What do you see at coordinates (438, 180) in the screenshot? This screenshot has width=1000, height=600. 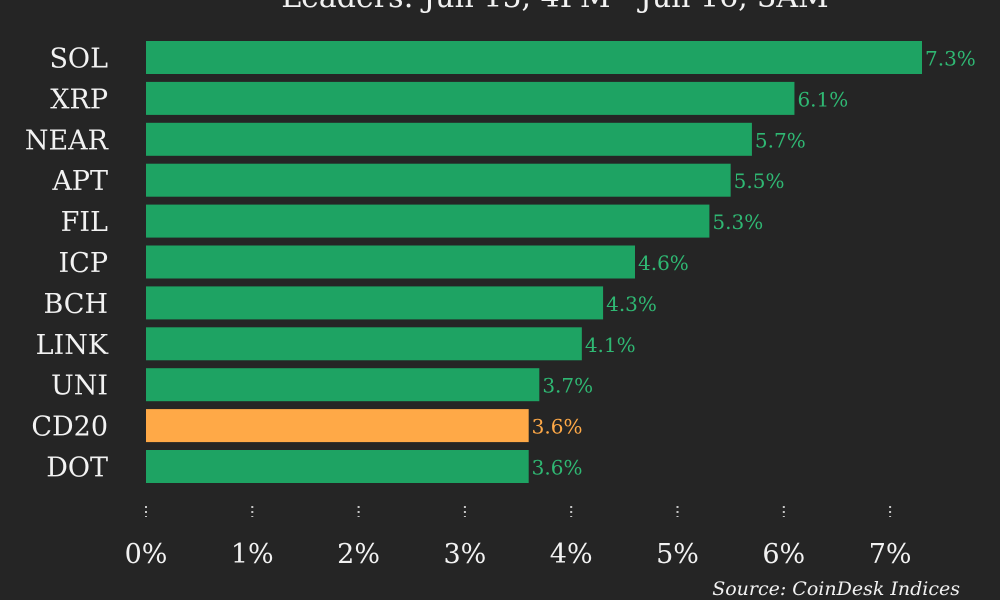 I see `bar-apt` at bounding box center [438, 180].